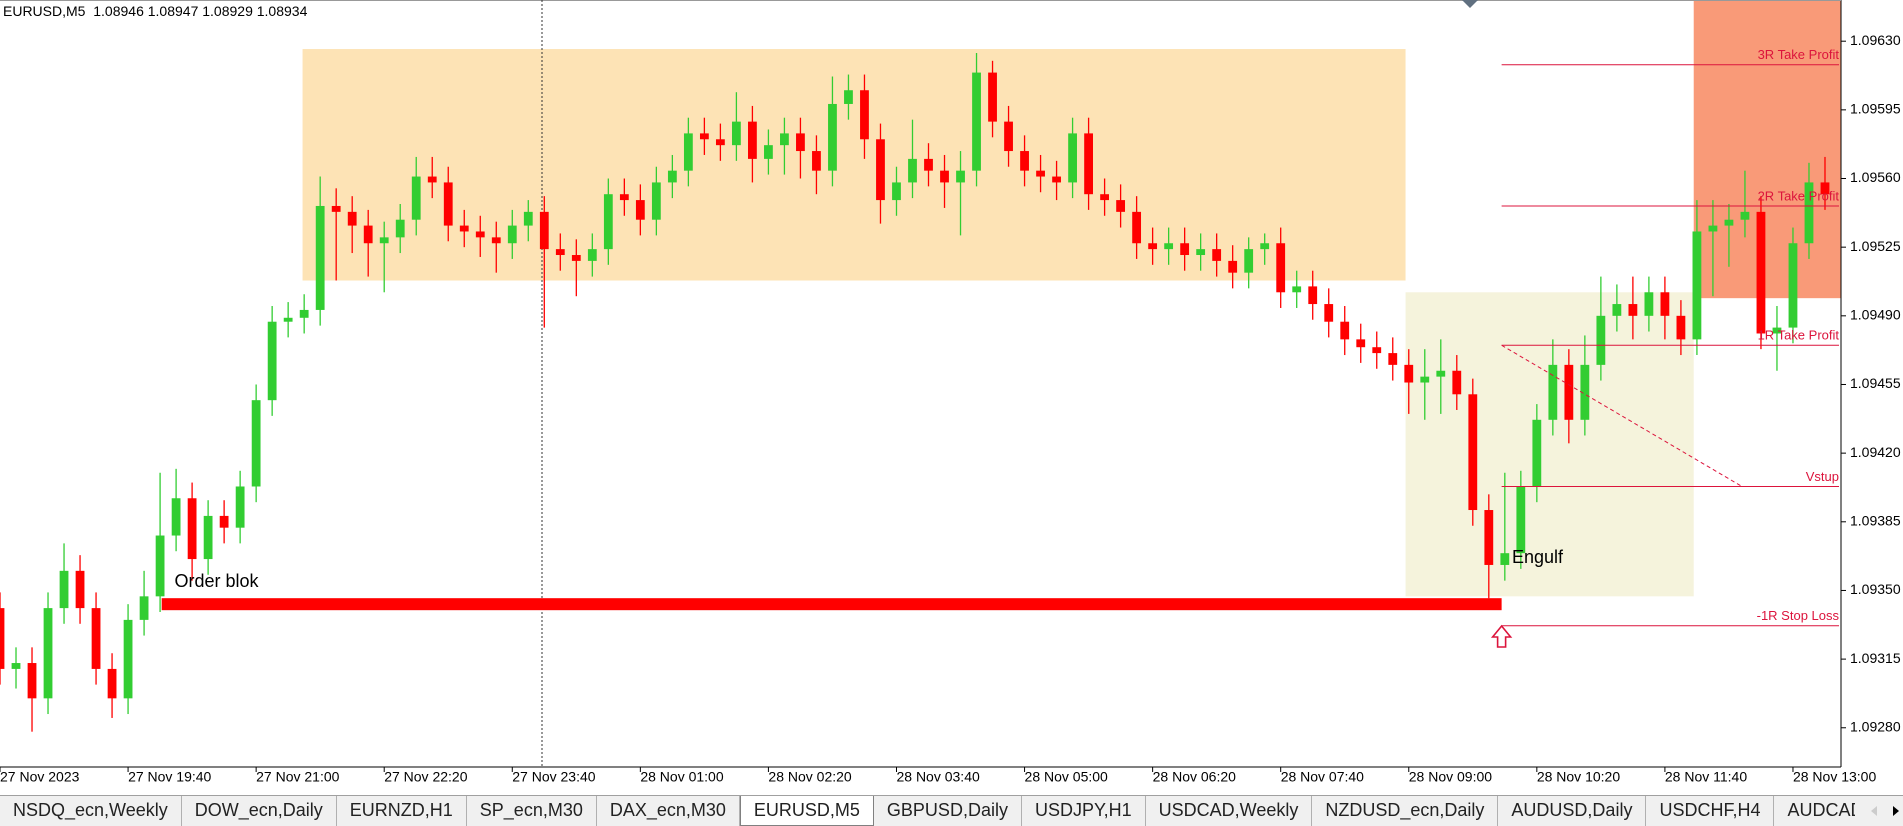  What do you see at coordinates (668, 811) in the screenshot?
I see `chart-tab: DAX_ecn,M30` at bounding box center [668, 811].